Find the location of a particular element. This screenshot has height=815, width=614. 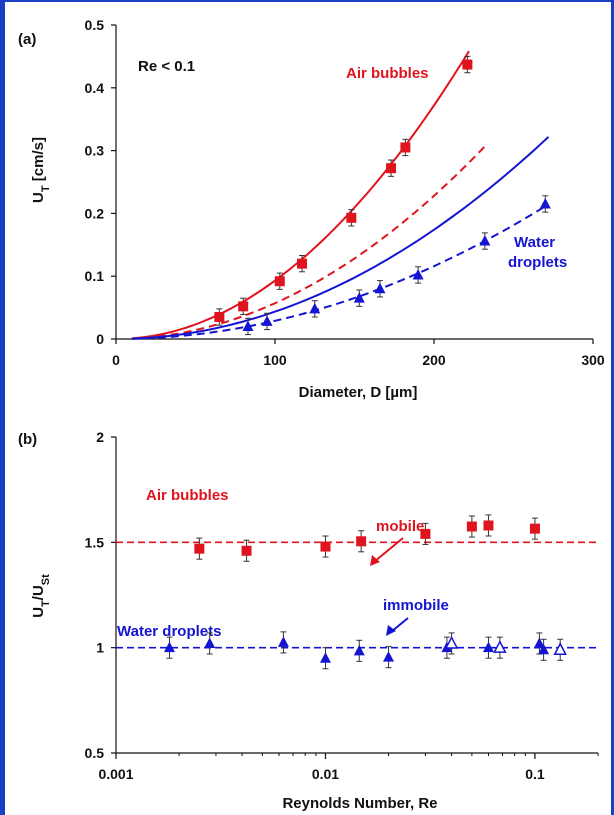

panel-b-immobile-label: immobile is located at coordinates (416, 605).